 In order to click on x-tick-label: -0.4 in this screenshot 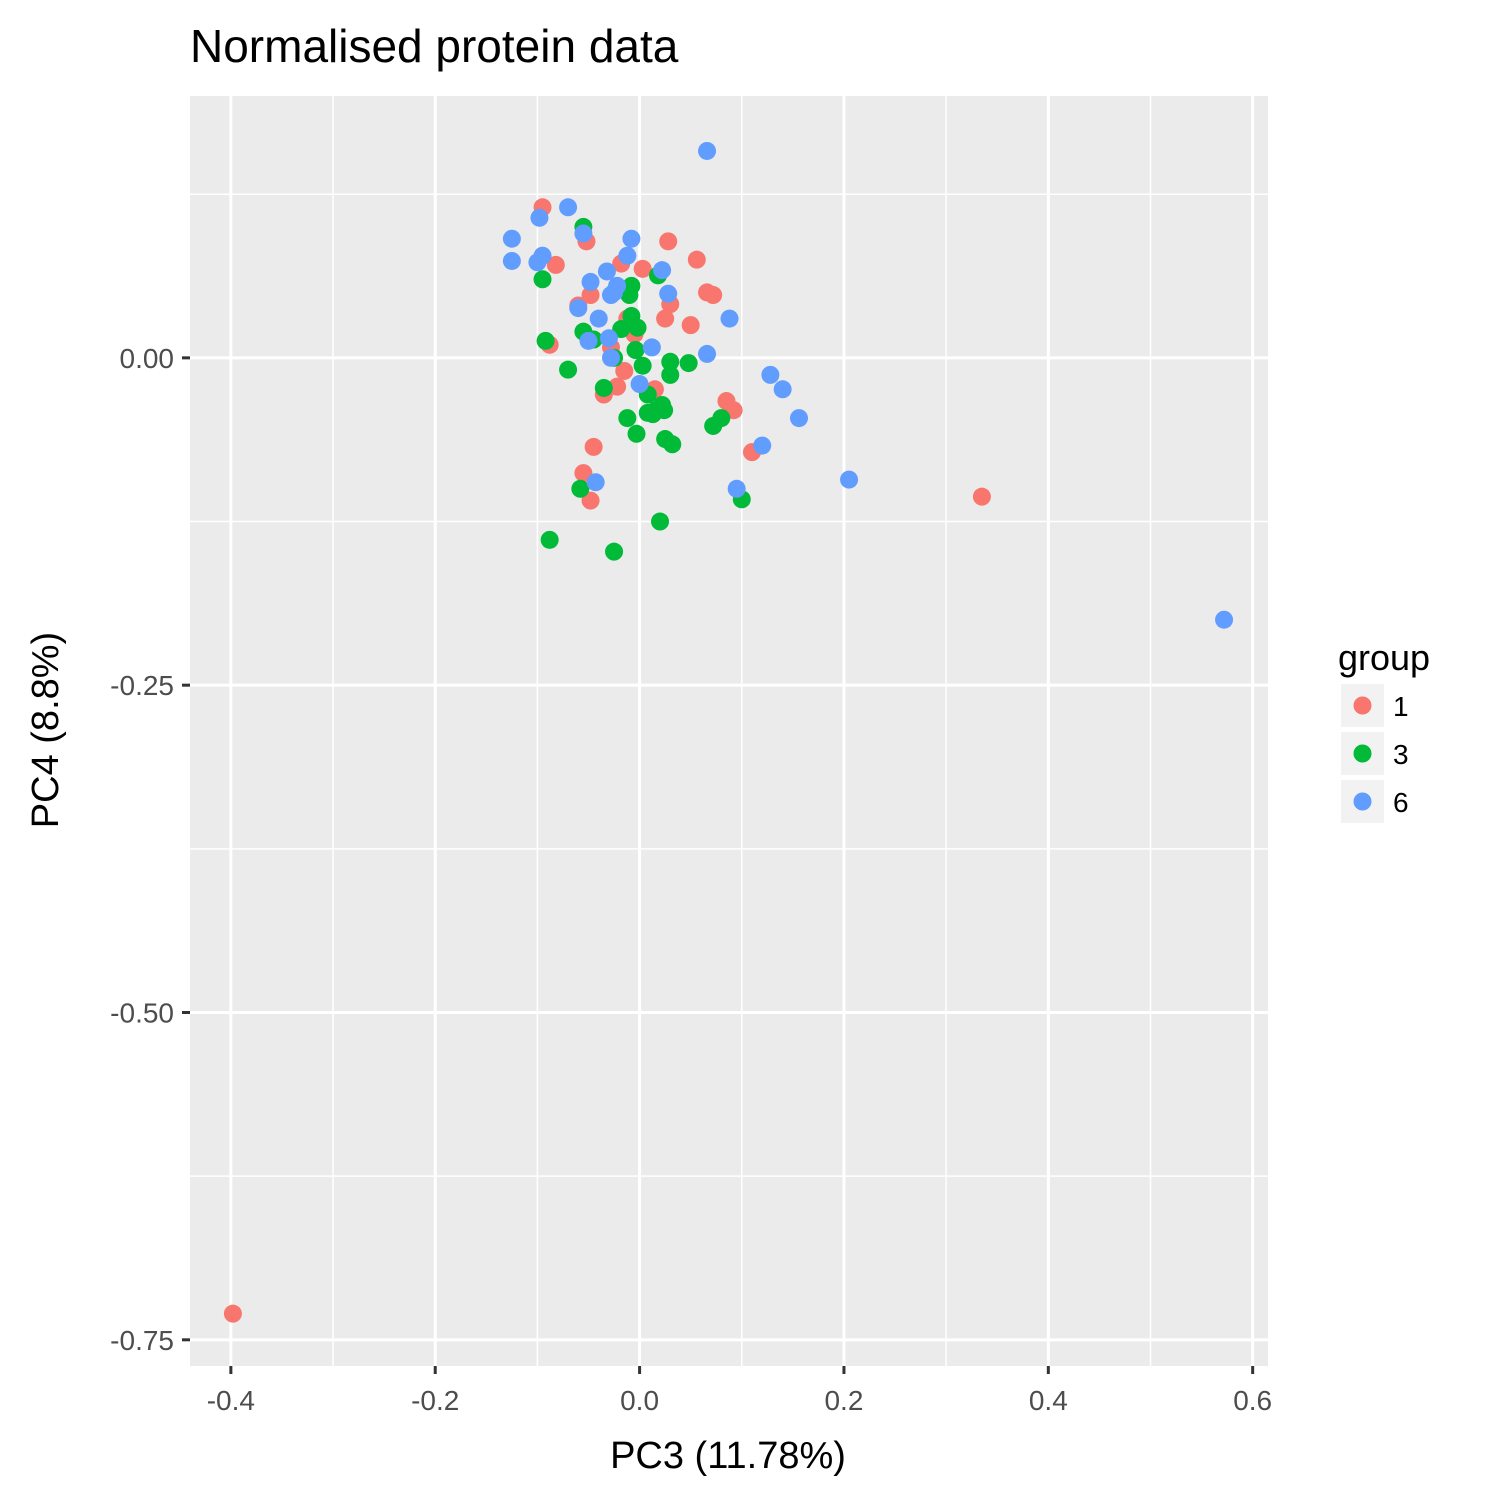, I will do `click(231, 1400)`.